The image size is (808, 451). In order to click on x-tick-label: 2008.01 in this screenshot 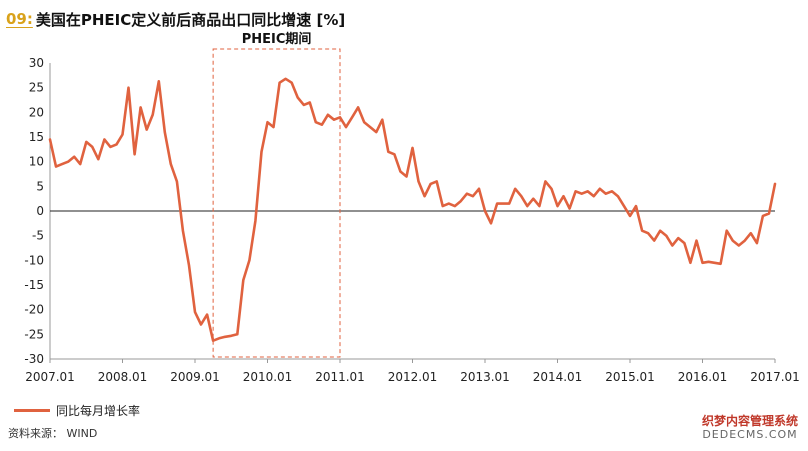, I will do `click(123, 377)`.